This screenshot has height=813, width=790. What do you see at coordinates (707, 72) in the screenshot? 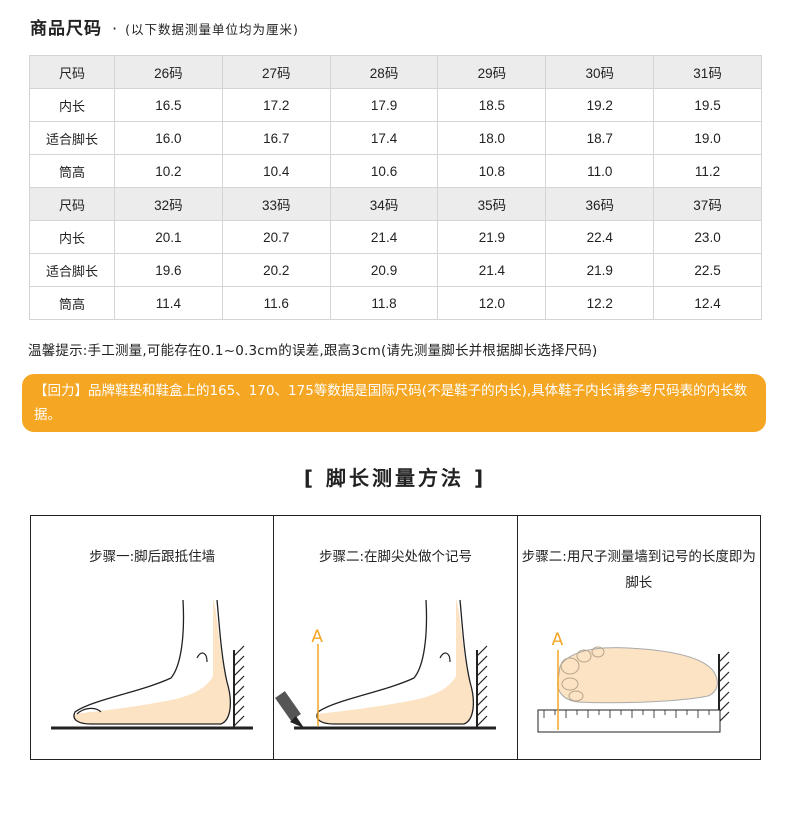
I see `table-cell: 31码` at bounding box center [707, 72].